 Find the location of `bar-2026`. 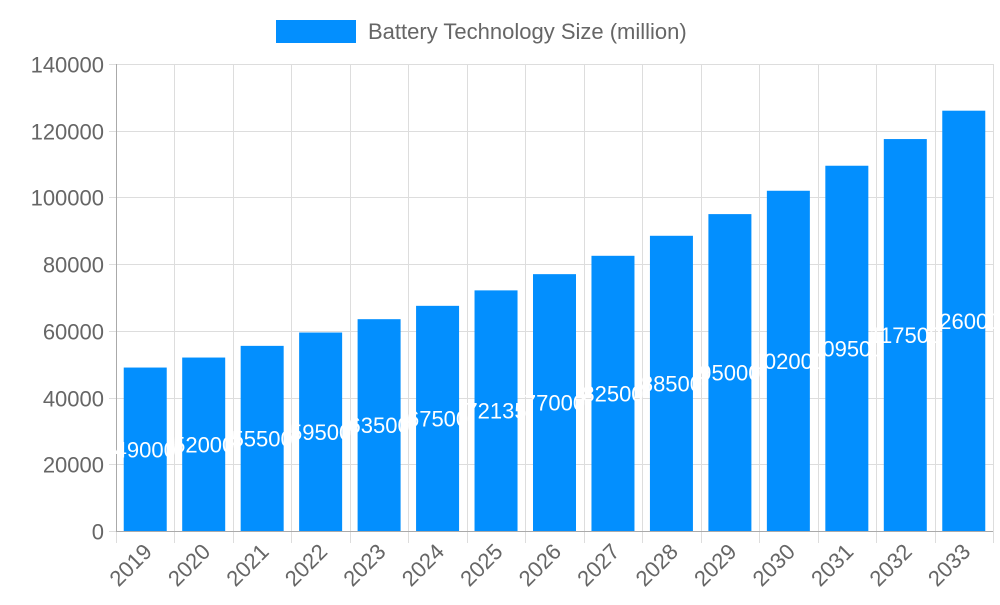

bar-2026 is located at coordinates (554, 402).